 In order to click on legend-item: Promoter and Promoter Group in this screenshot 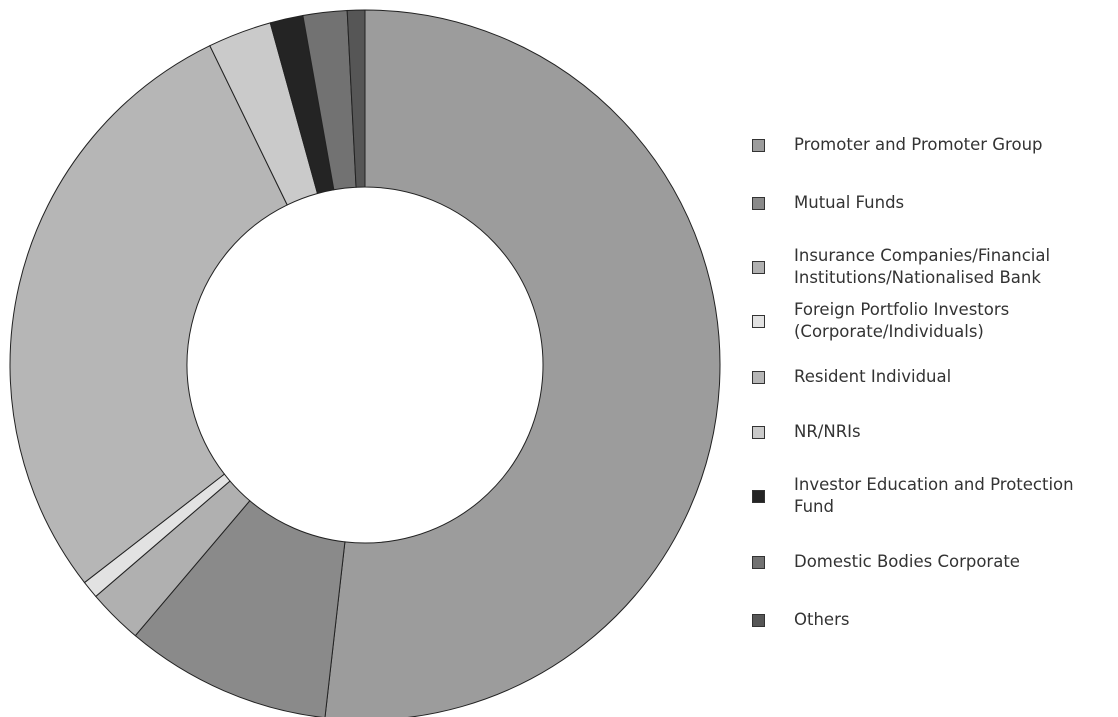, I will do `click(935, 145)`.